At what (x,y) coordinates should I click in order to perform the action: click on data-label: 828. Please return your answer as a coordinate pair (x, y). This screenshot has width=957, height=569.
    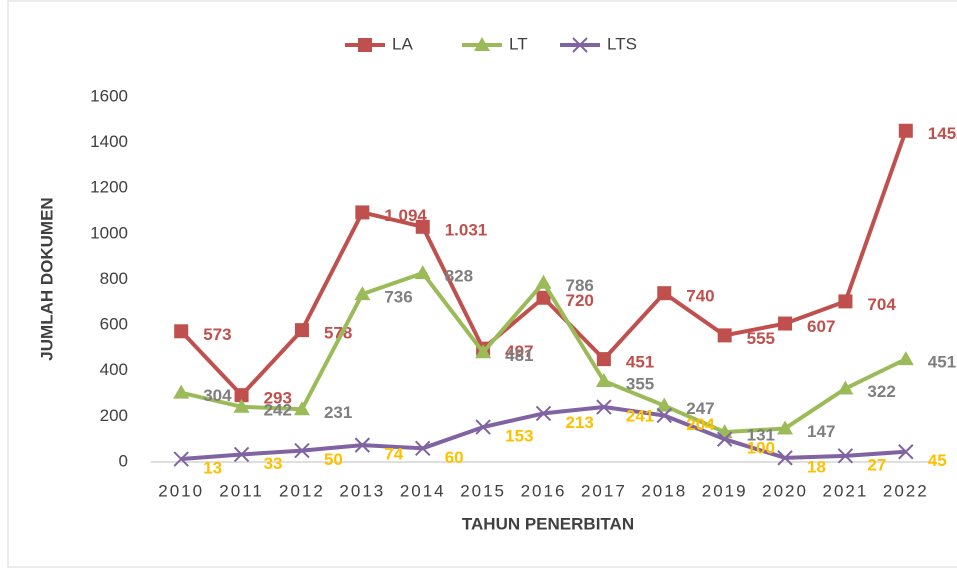
    Looking at the image, I should click on (459, 276).